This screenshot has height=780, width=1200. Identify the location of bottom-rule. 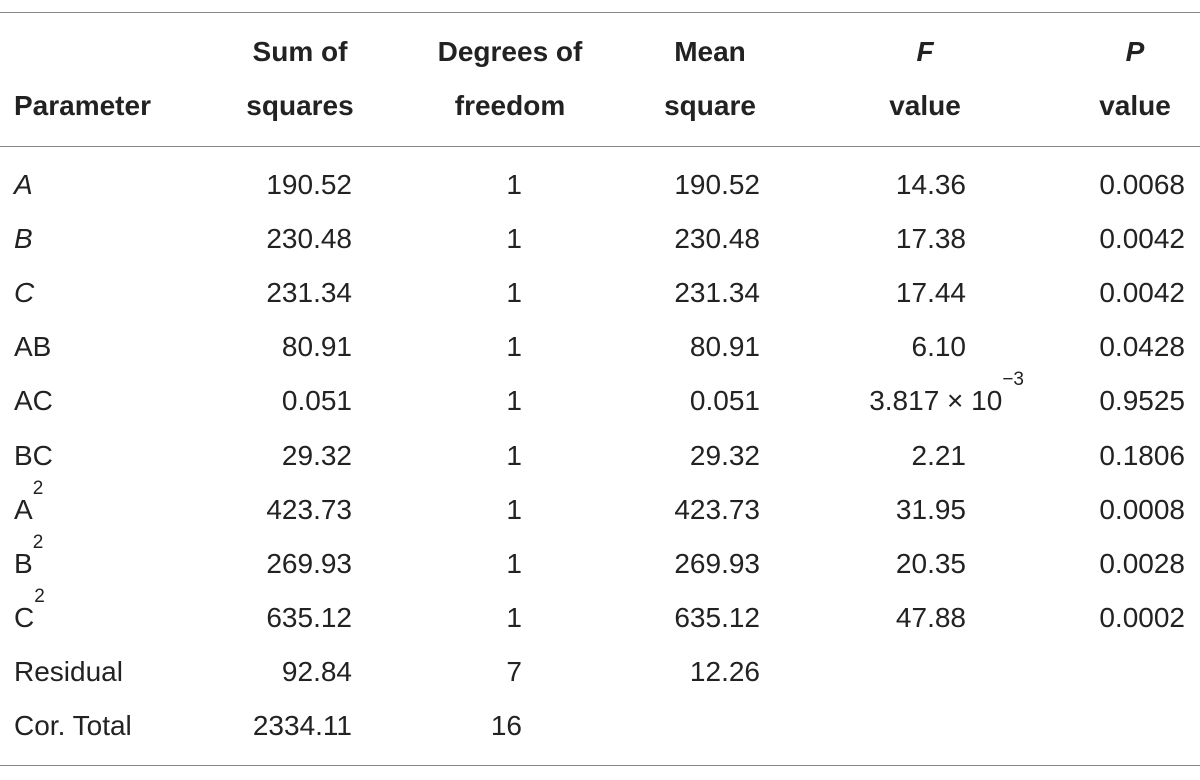
(600, 765).